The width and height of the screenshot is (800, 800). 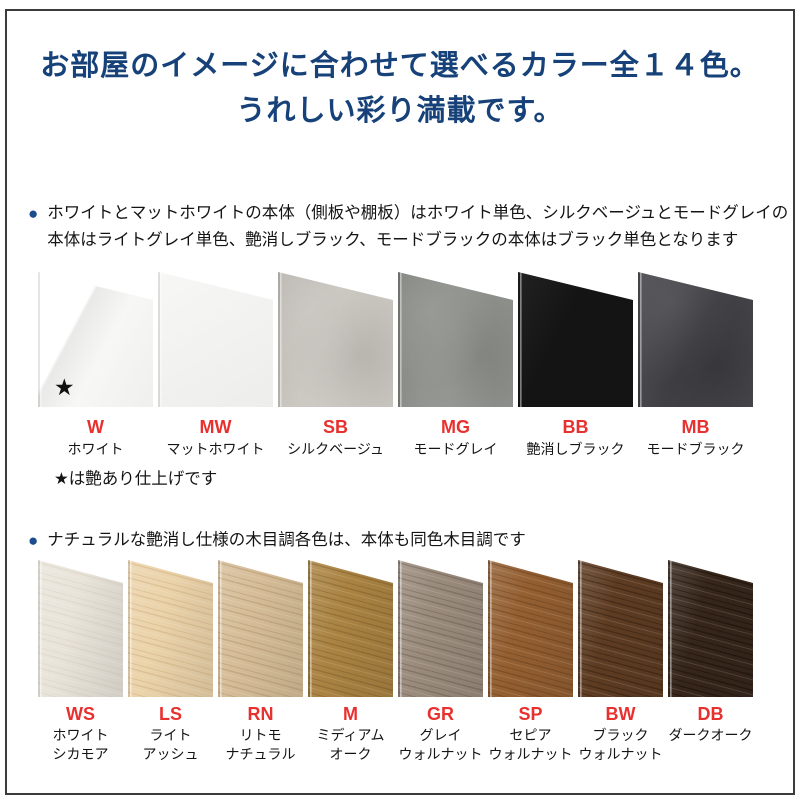 What do you see at coordinates (350, 714) in the screenshot?
I see `swatch-code: M` at bounding box center [350, 714].